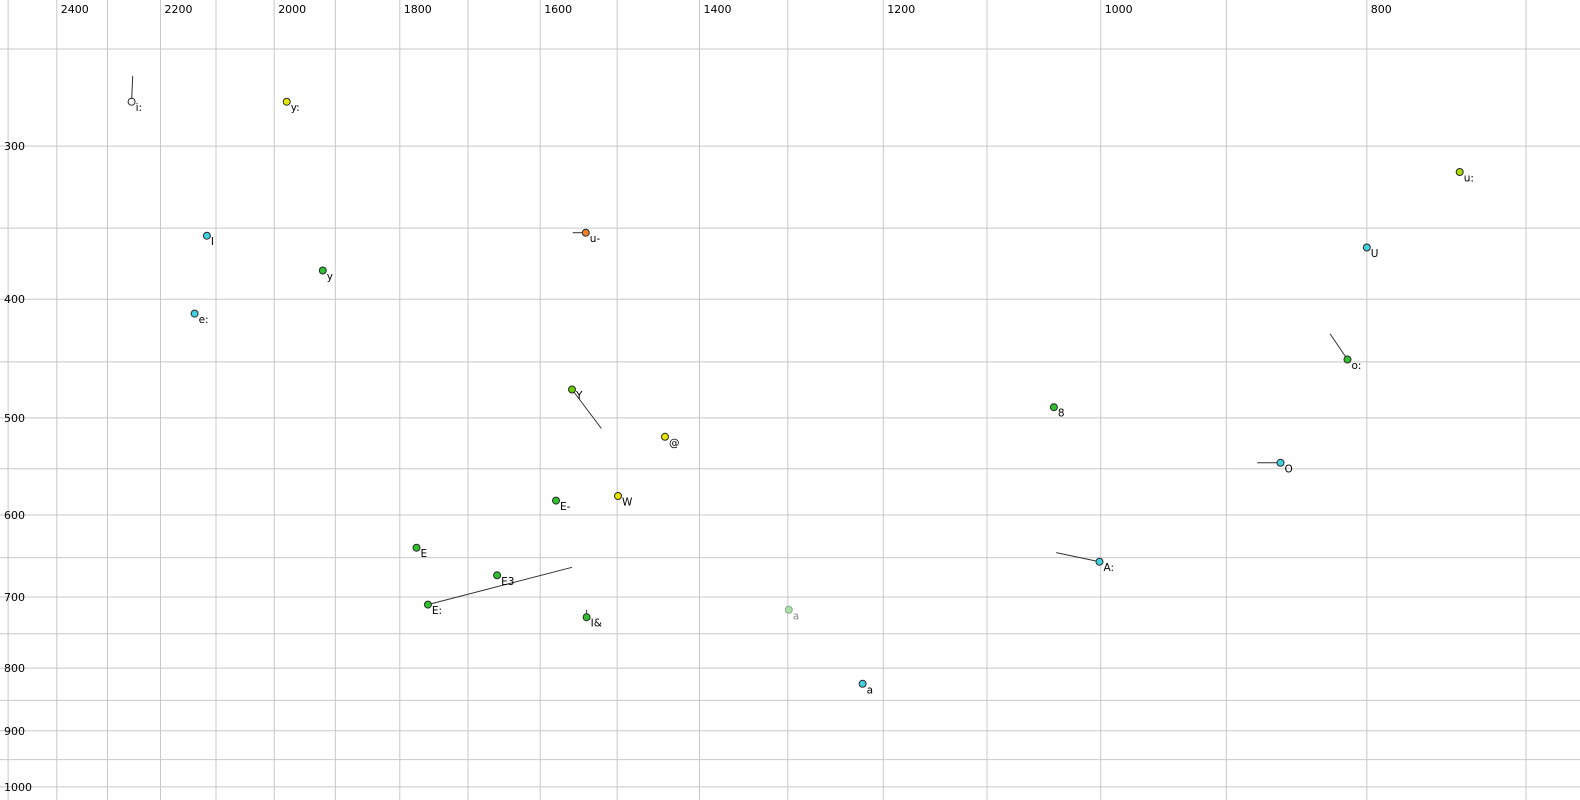 The width and height of the screenshot is (1580, 800). What do you see at coordinates (437, 611) in the screenshot?
I see `data-point-label: E:` at bounding box center [437, 611].